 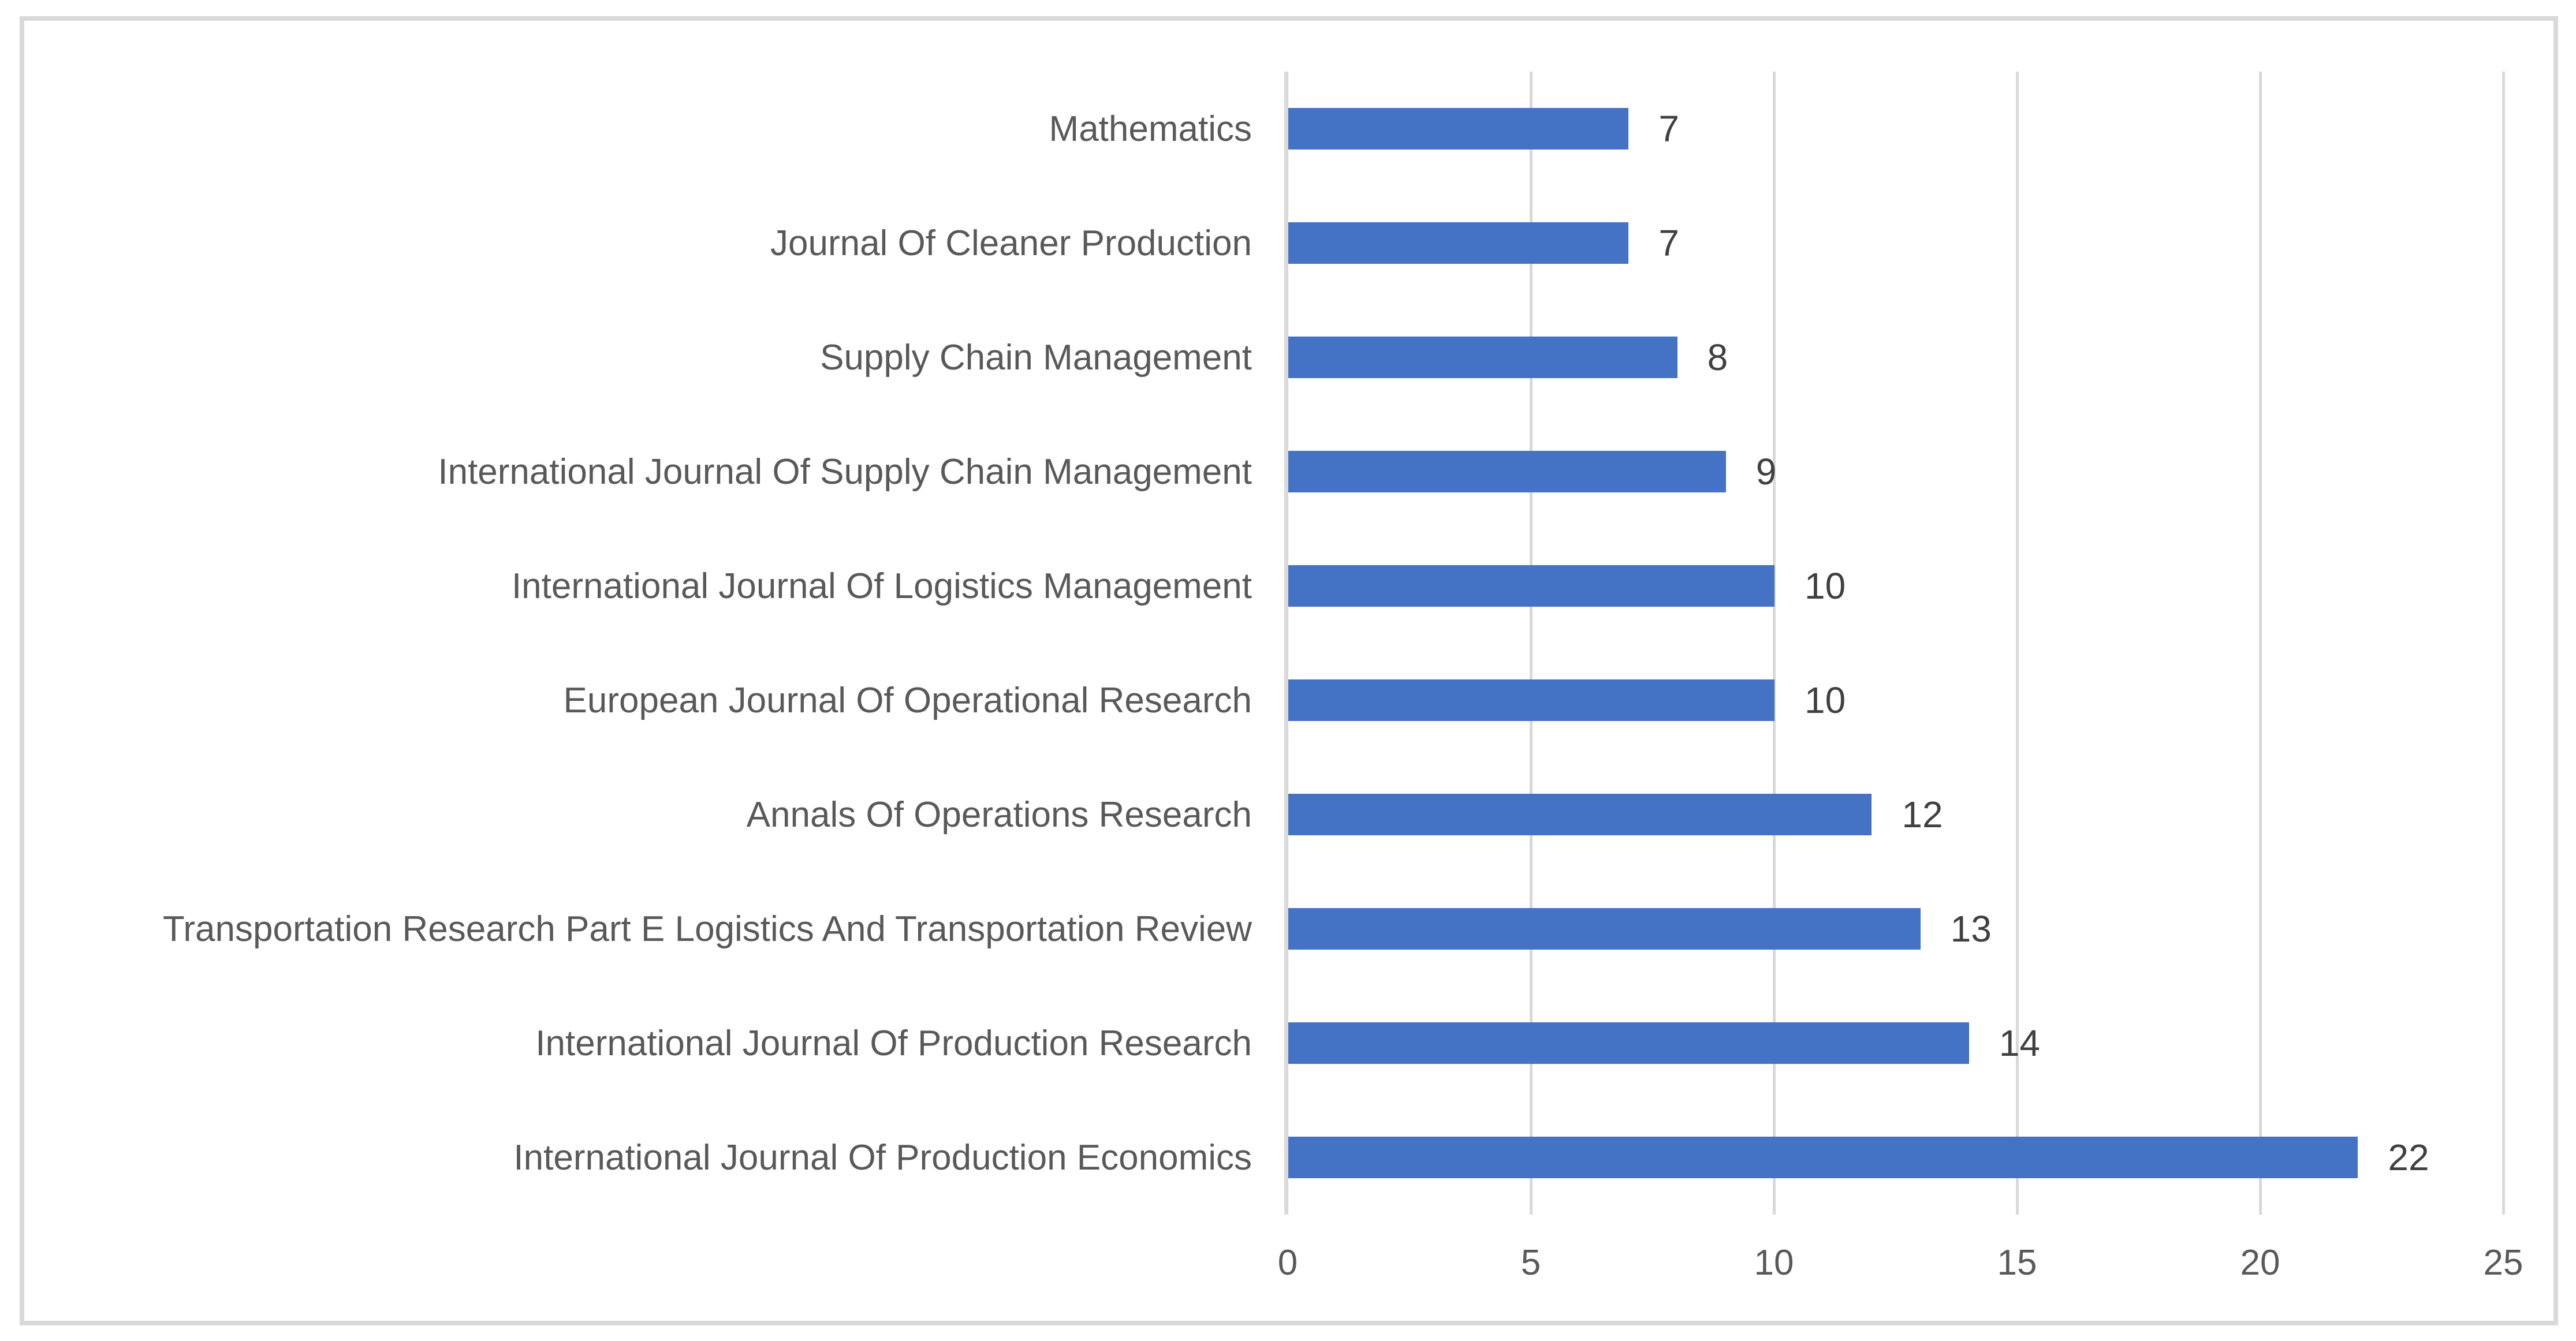 What do you see at coordinates (2017, 1263) in the screenshot?
I see `x-axis-tick-label: 15` at bounding box center [2017, 1263].